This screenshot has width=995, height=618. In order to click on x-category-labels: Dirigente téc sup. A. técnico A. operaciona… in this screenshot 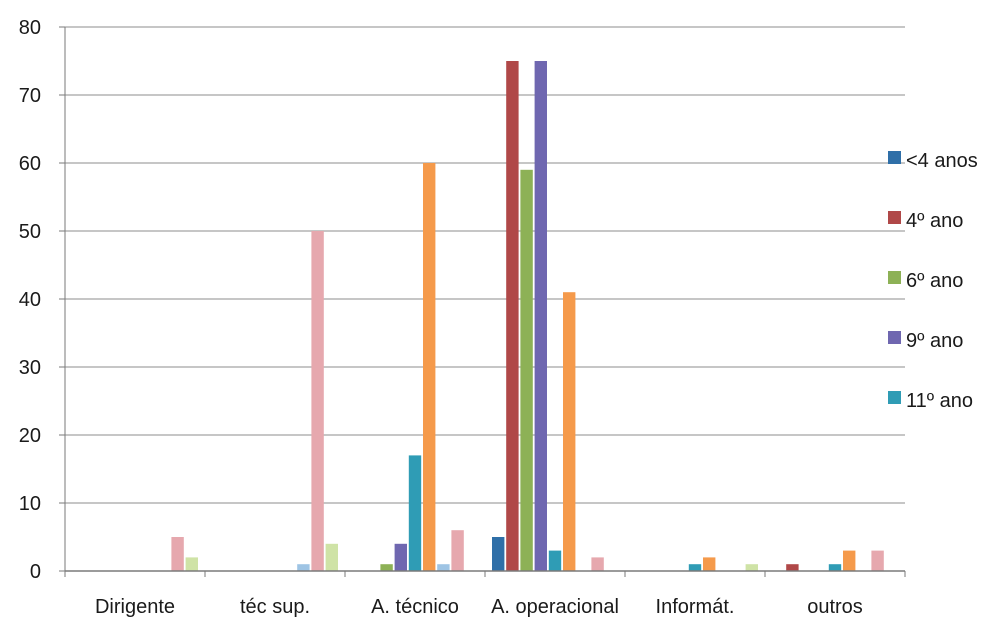, I will do `click(479, 607)`.